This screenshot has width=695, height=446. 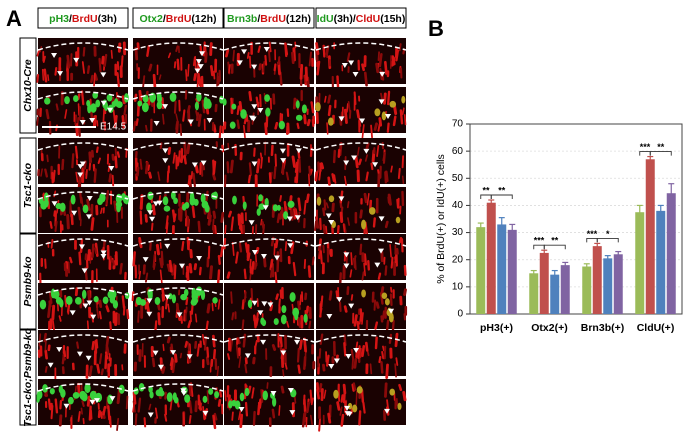 I want to click on x-tick-label: CldU(+), so click(x=656, y=328).